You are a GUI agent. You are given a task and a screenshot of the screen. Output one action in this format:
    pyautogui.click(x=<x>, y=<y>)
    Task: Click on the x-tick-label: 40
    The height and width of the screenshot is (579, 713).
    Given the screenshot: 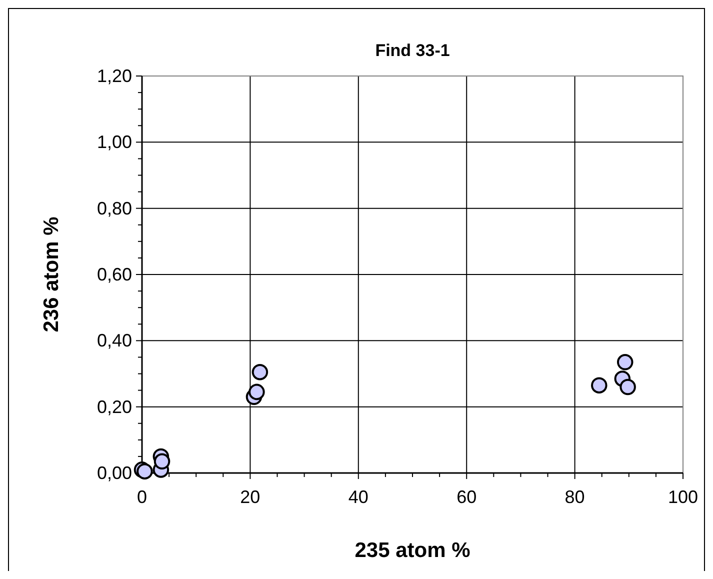 What is the action you would take?
    pyautogui.click(x=358, y=497)
    